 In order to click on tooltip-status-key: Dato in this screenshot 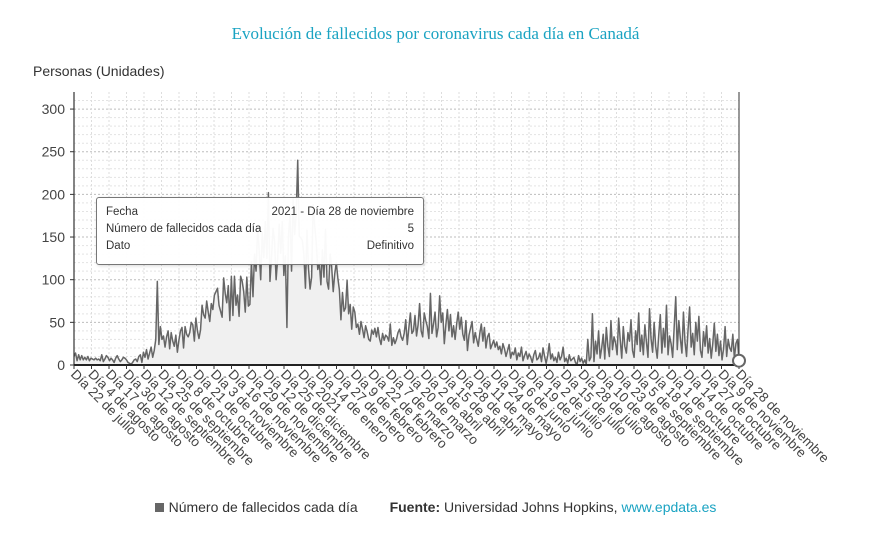, I will do `click(118, 246)`.